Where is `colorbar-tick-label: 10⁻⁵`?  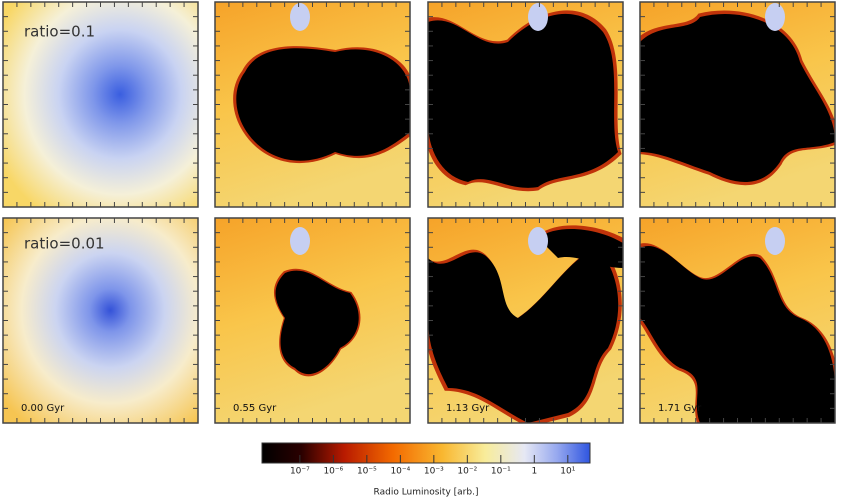 colorbar-tick-label: 10⁻⁵ is located at coordinates (367, 472).